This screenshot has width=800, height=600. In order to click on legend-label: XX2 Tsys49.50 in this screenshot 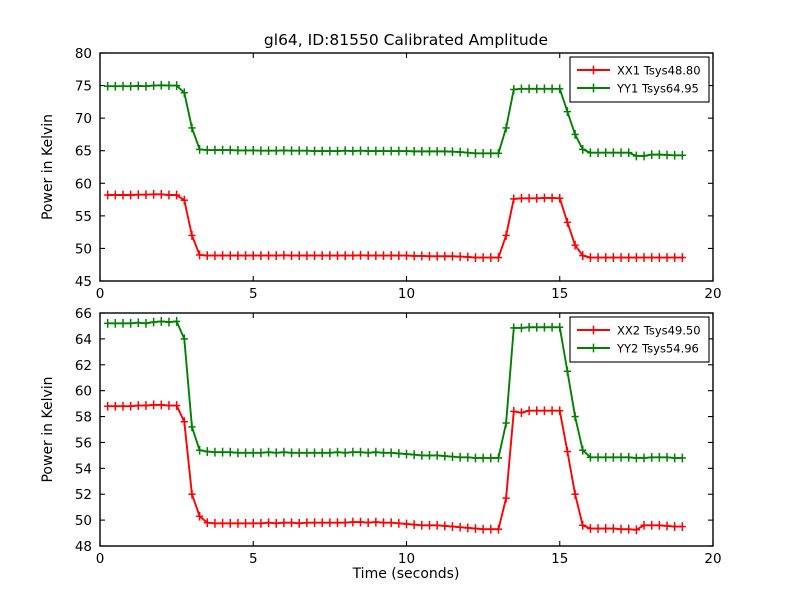, I will do `click(659, 331)`.